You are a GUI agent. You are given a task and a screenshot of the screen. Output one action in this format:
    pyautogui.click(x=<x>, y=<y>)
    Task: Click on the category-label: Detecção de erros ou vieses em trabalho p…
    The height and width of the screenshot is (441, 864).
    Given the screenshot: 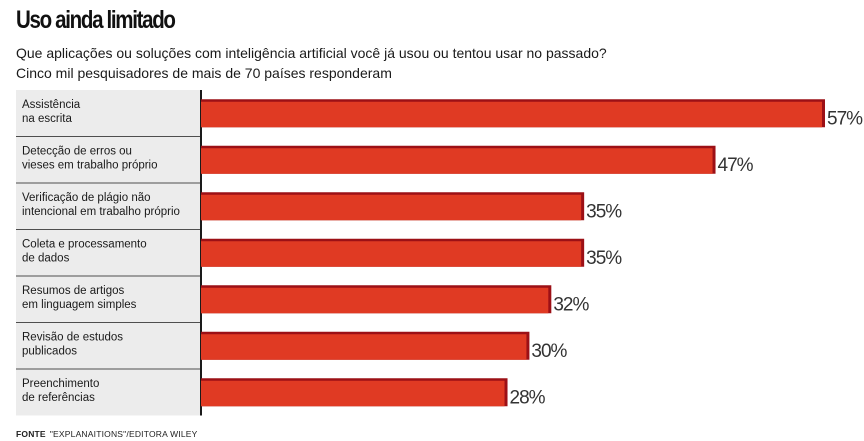 What is the action you would take?
    pyautogui.click(x=90, y=159)
    